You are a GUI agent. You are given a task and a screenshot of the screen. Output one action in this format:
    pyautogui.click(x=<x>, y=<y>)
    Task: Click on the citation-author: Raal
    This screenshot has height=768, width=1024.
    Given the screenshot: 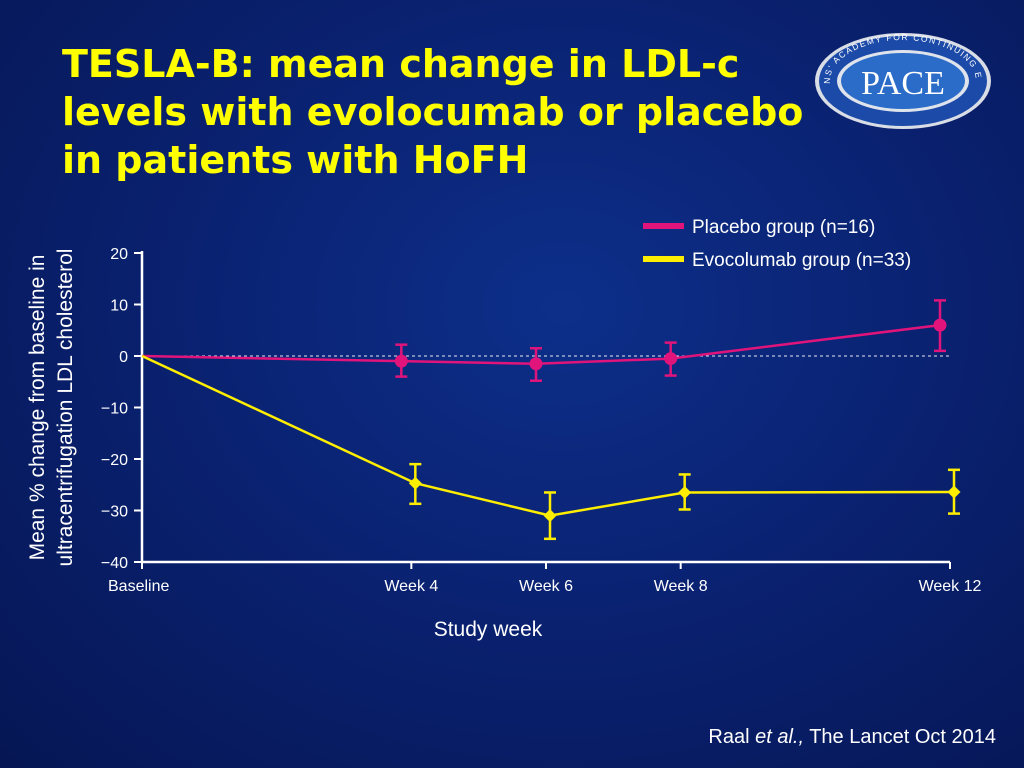 What is the action you would take?
    pyautogui.click(x=732, y=737)
    